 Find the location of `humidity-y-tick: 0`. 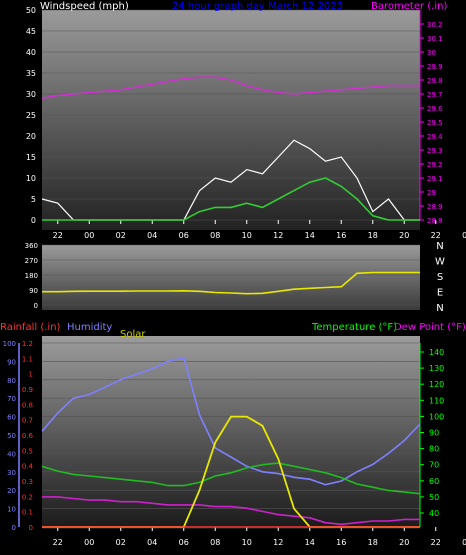

humidity-y-tick: 0 is located at coordinates (14, 528).